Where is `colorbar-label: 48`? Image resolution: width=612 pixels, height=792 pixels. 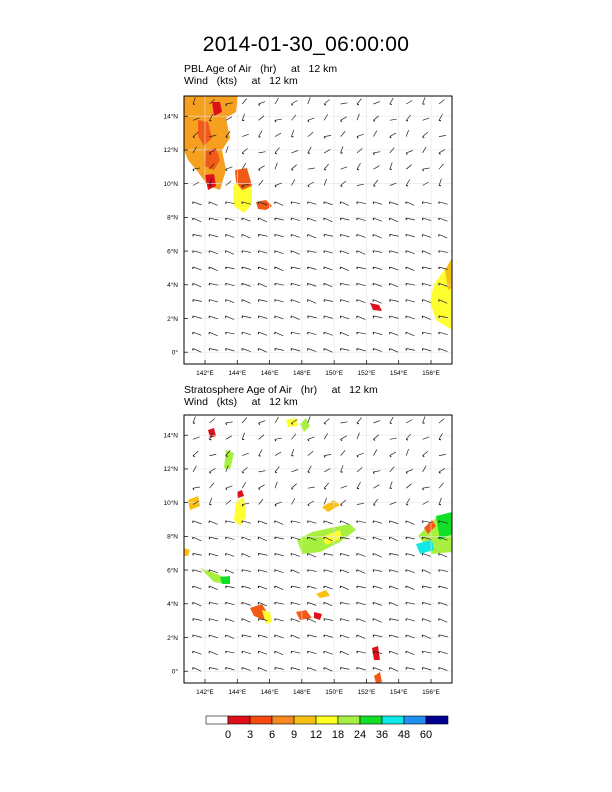
colorbar-label: 48 is located at coordinates (404, 735).